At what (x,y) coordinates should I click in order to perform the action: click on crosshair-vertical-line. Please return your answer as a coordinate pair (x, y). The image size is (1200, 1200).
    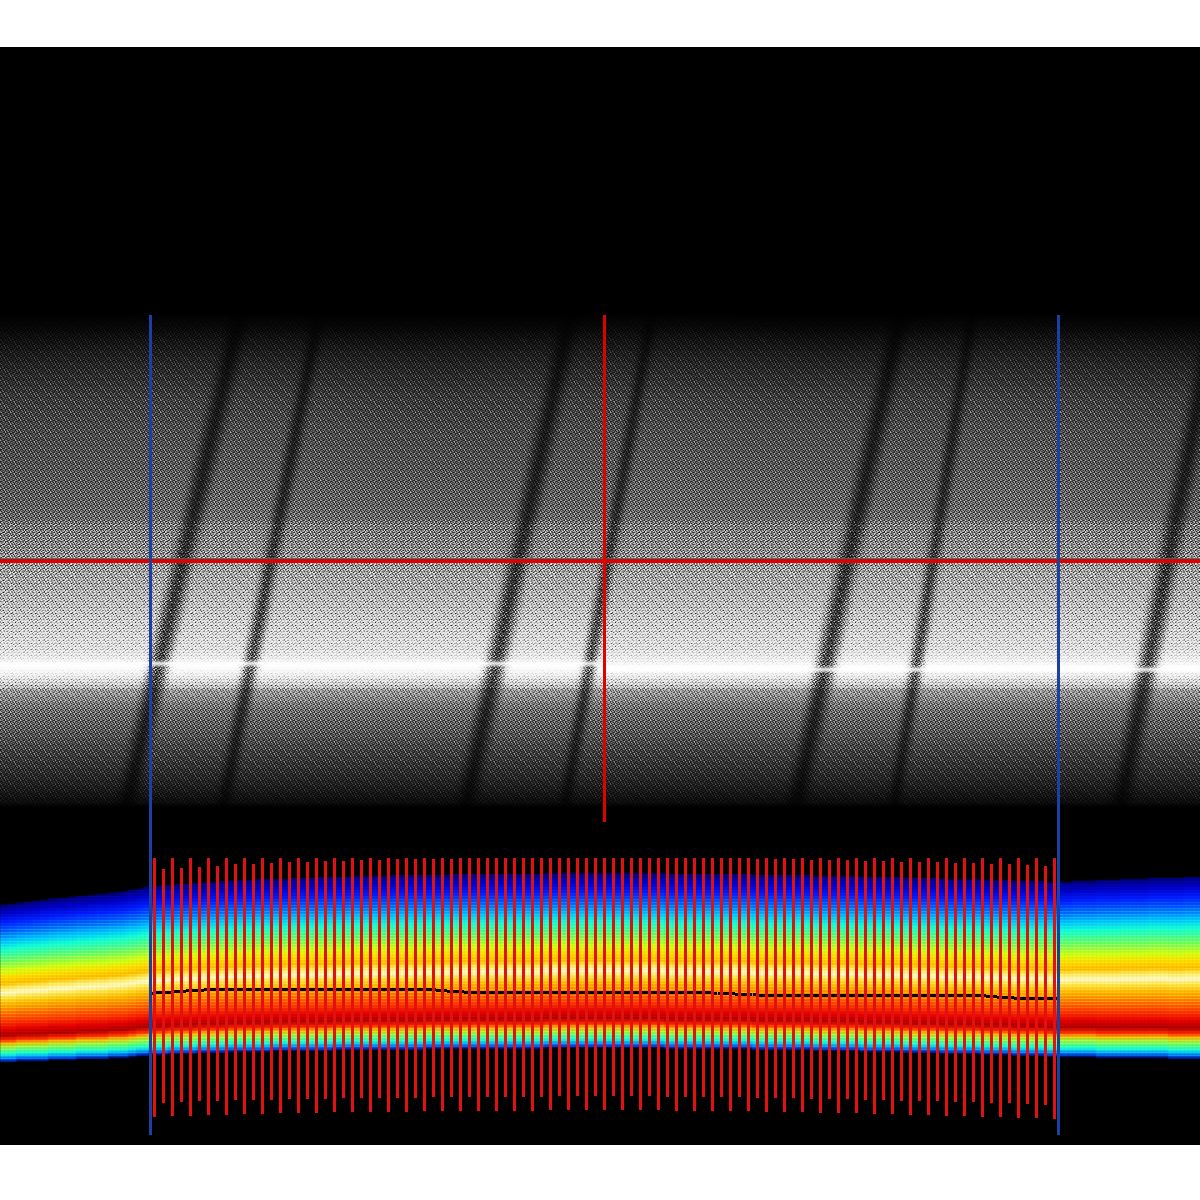
    Looking at the image, I should click on (604, 568).